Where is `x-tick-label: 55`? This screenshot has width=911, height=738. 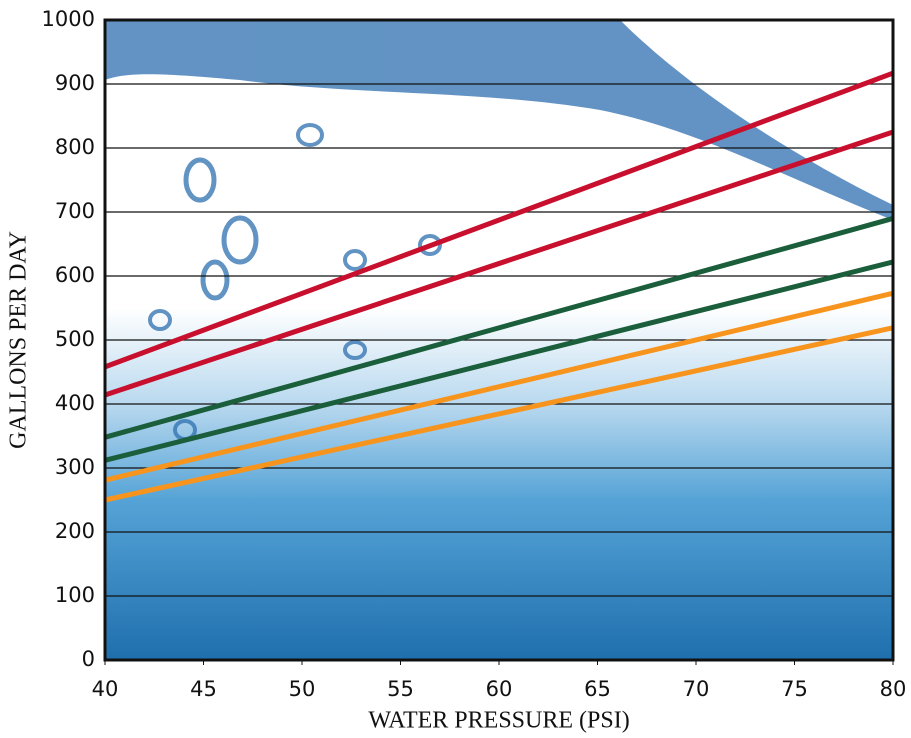
x-tick-label: 55 is located at coordinates (400, 689).